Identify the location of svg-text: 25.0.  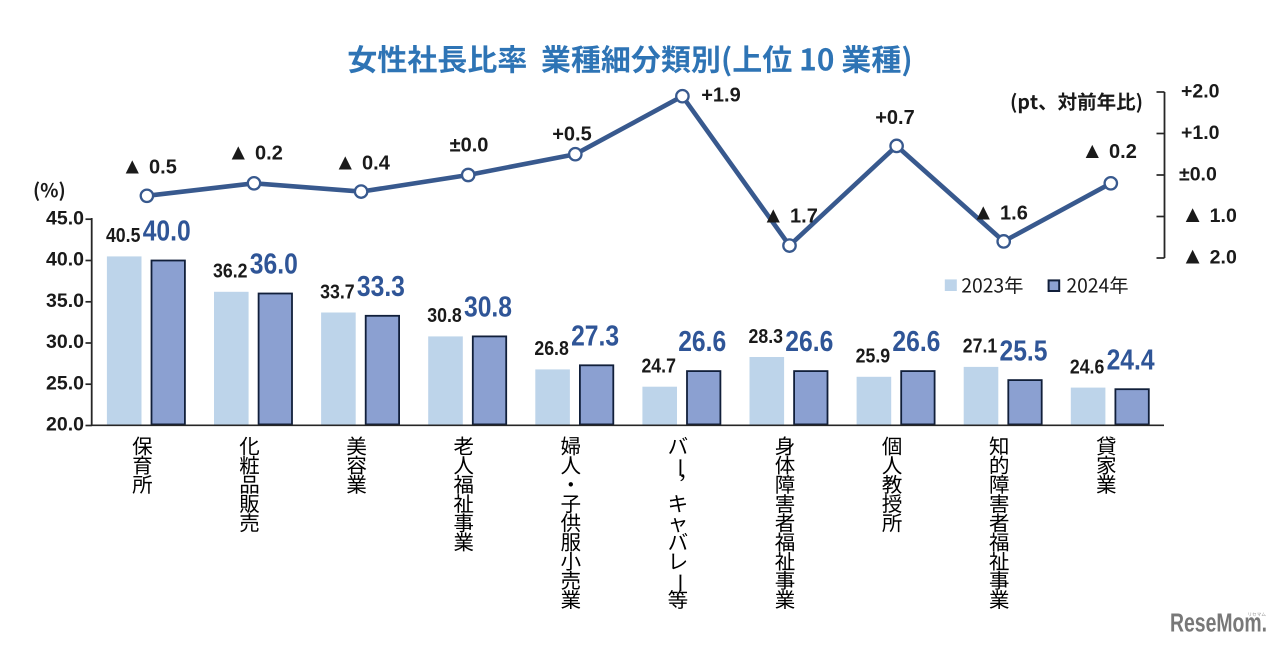
(65, 383).